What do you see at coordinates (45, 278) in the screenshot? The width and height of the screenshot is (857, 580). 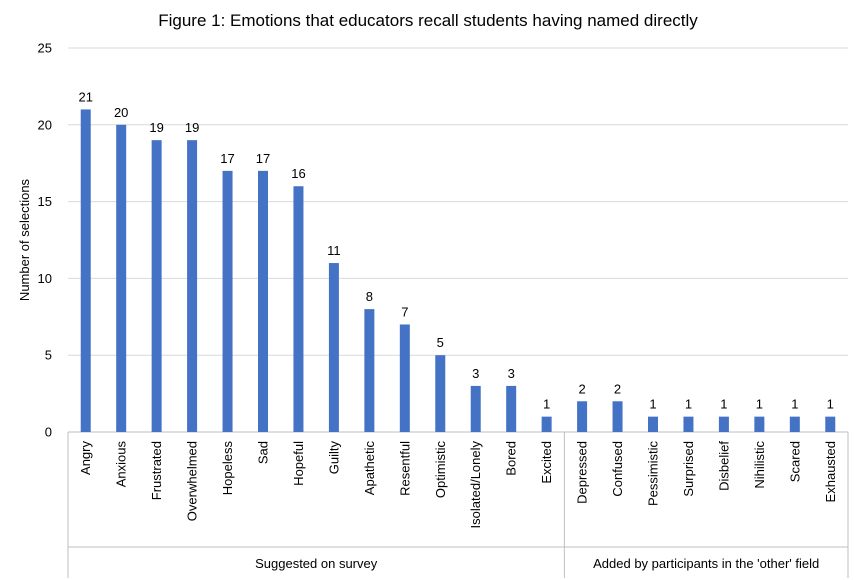 I see `y-tick-label: 10` at bounding box center [45, 278].